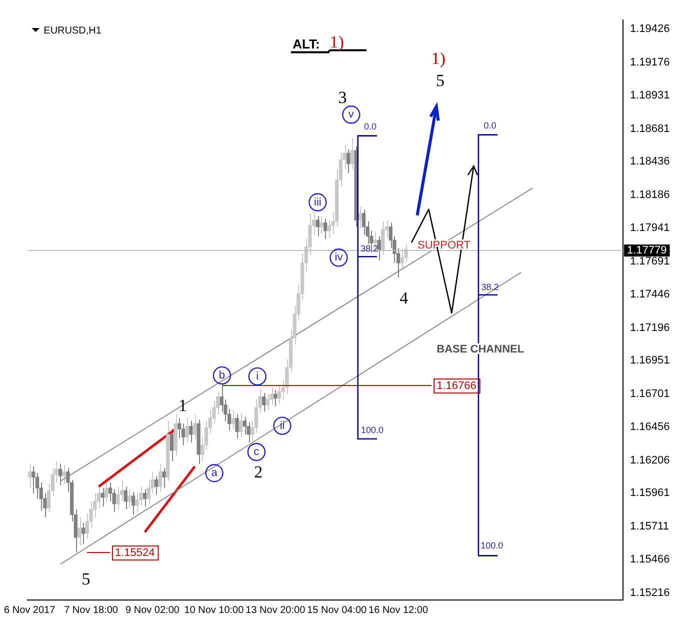 This screenshot has height=620, width=677. Describe the element at coordinates (650, 294) in the screenshot. I see `y-tick-label: 1.17446` at that location.